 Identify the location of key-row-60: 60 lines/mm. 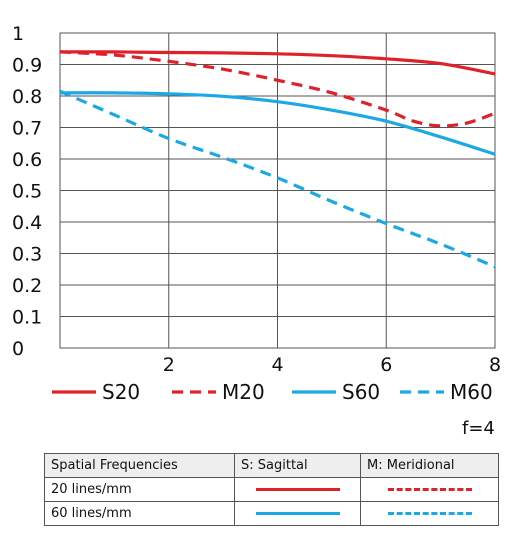
(271, 513).